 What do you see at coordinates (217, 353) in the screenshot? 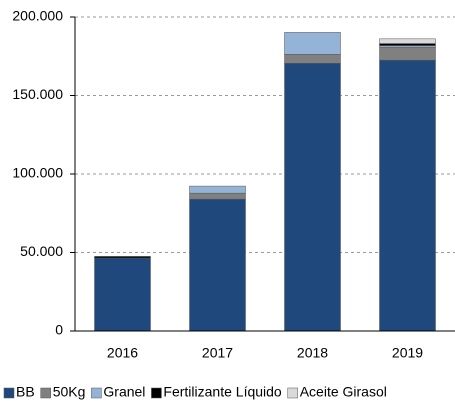
I see `x-tick-label: 2017` at bounding box center [217, 353].